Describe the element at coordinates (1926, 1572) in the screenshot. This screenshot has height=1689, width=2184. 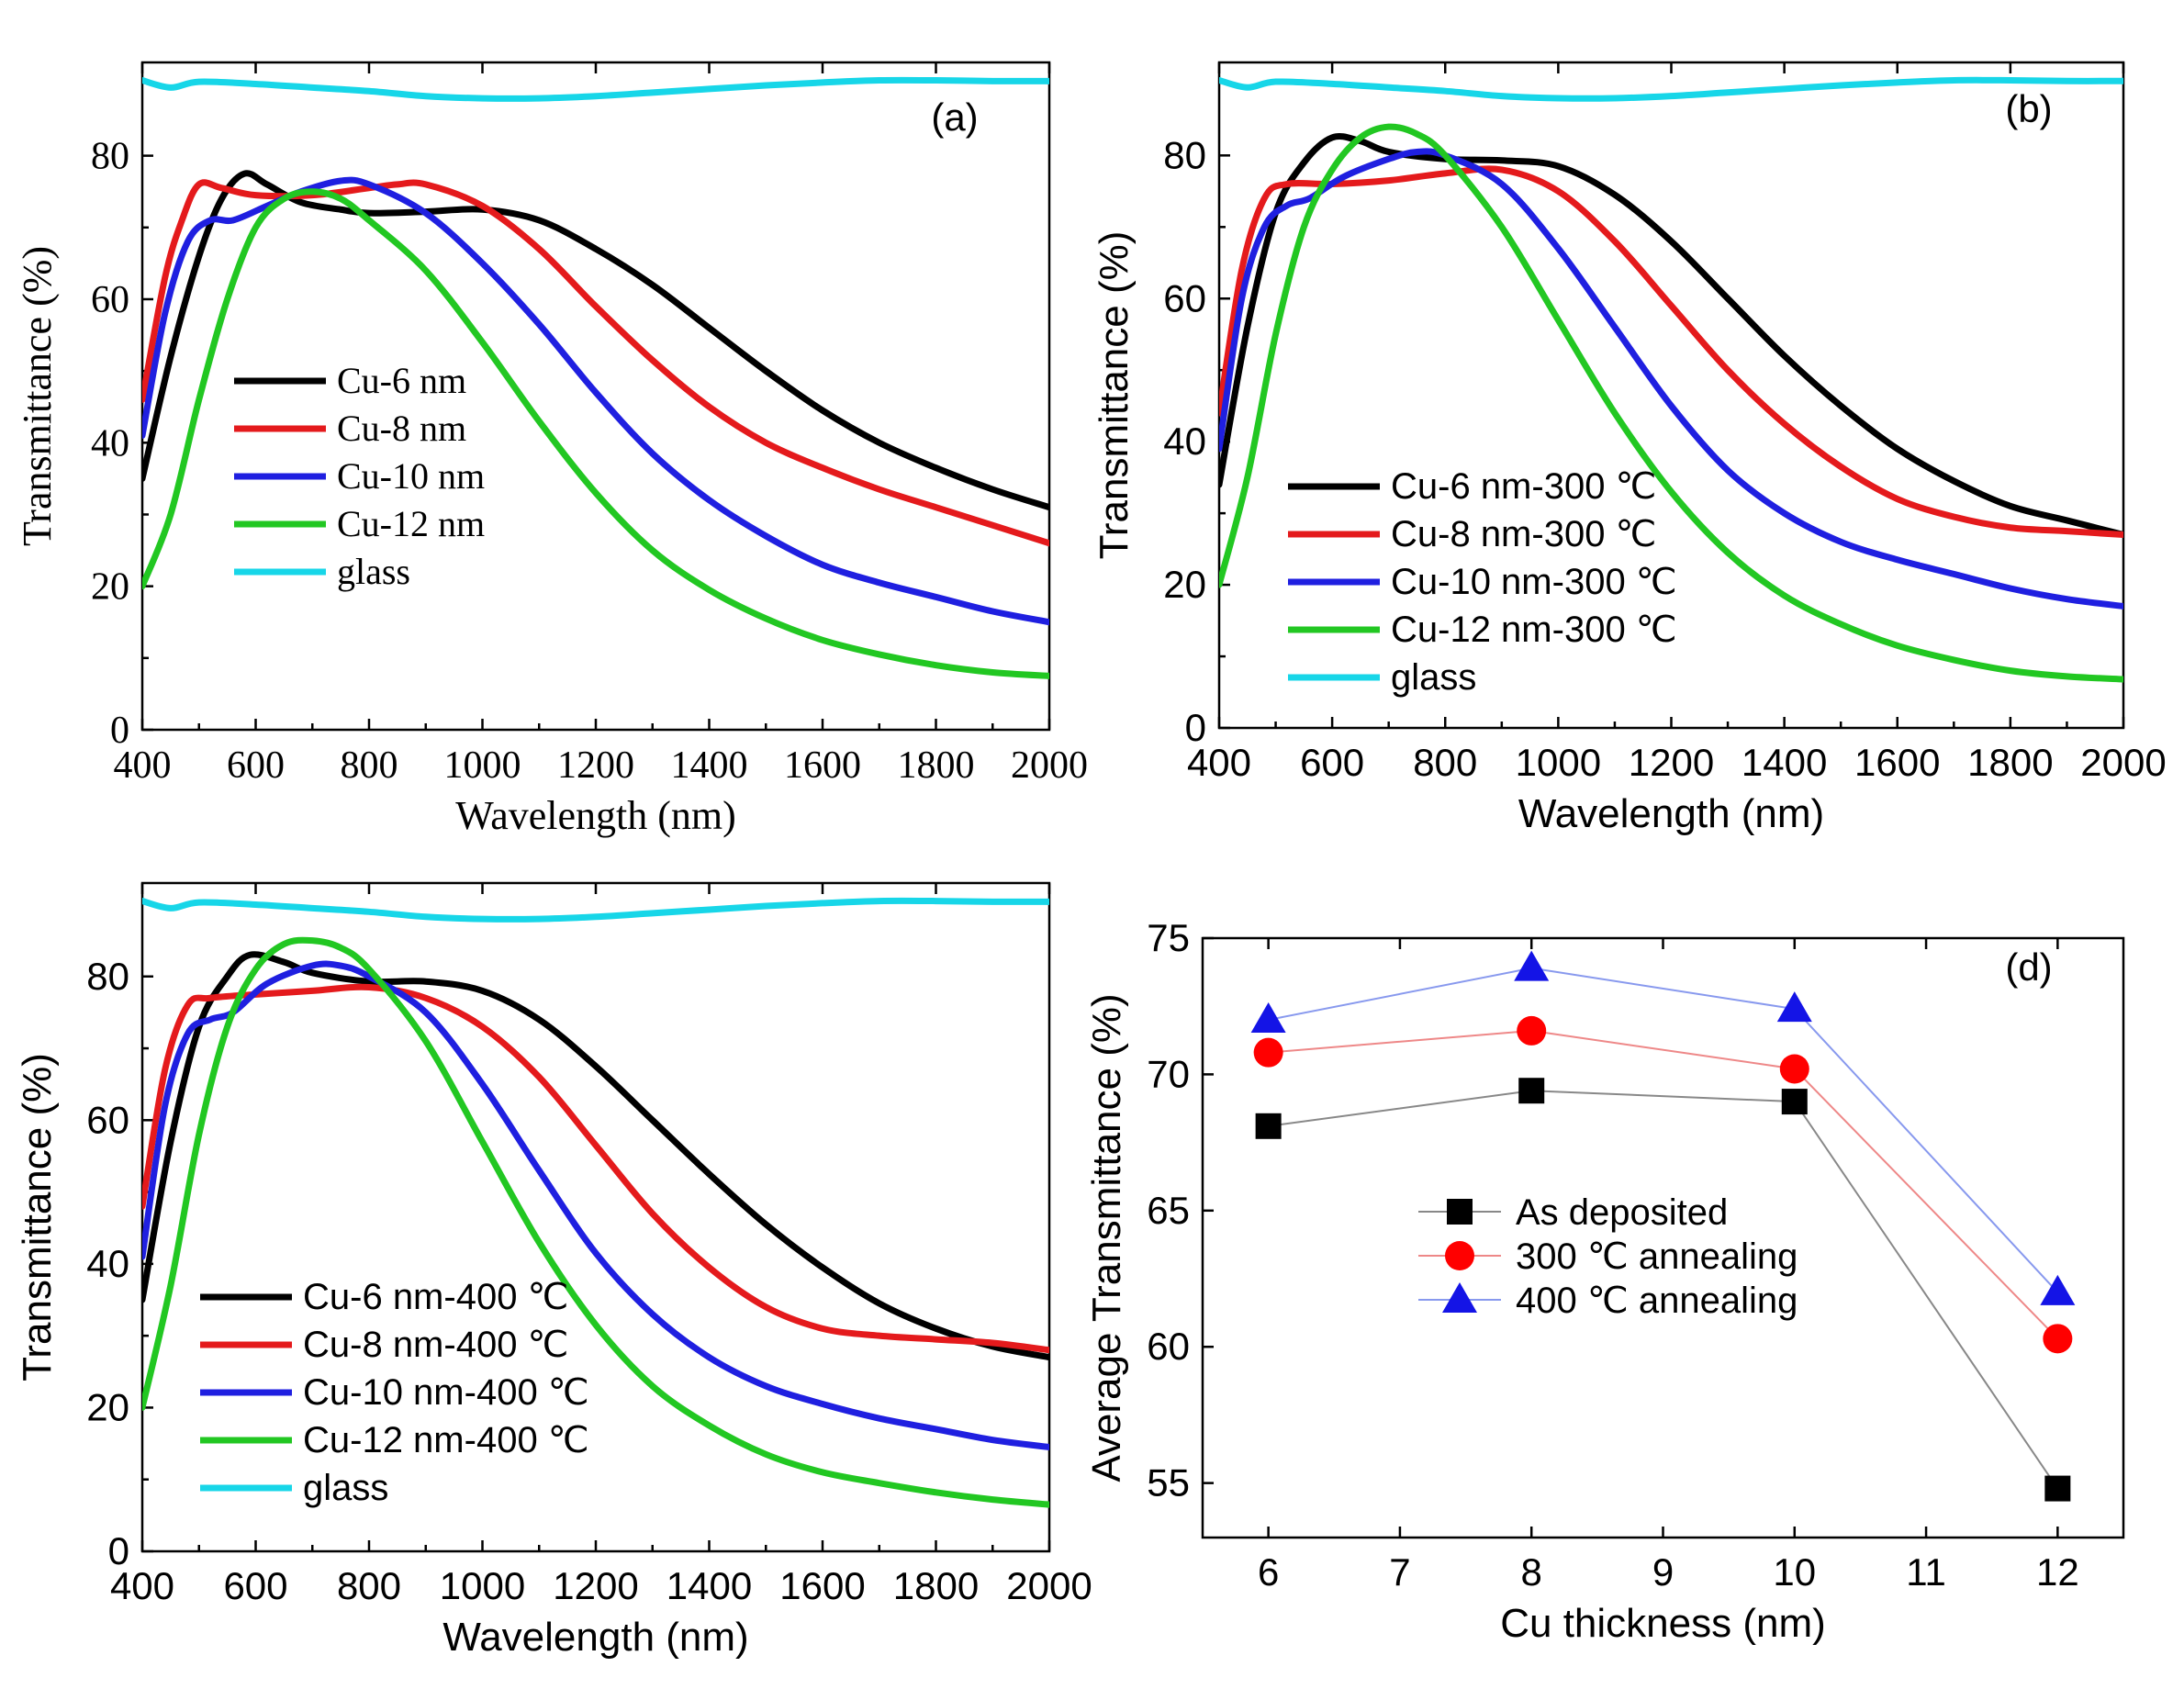
I see `x-tick-label: 11` at that location.